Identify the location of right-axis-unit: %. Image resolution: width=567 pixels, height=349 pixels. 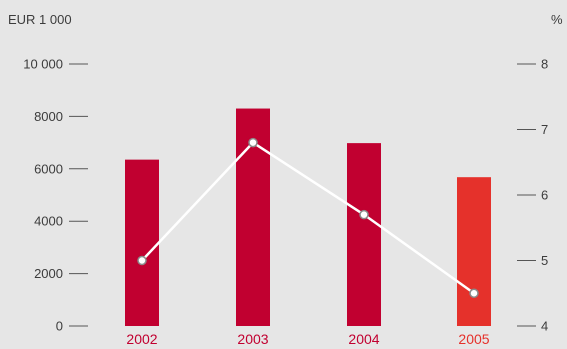
(557, 19).